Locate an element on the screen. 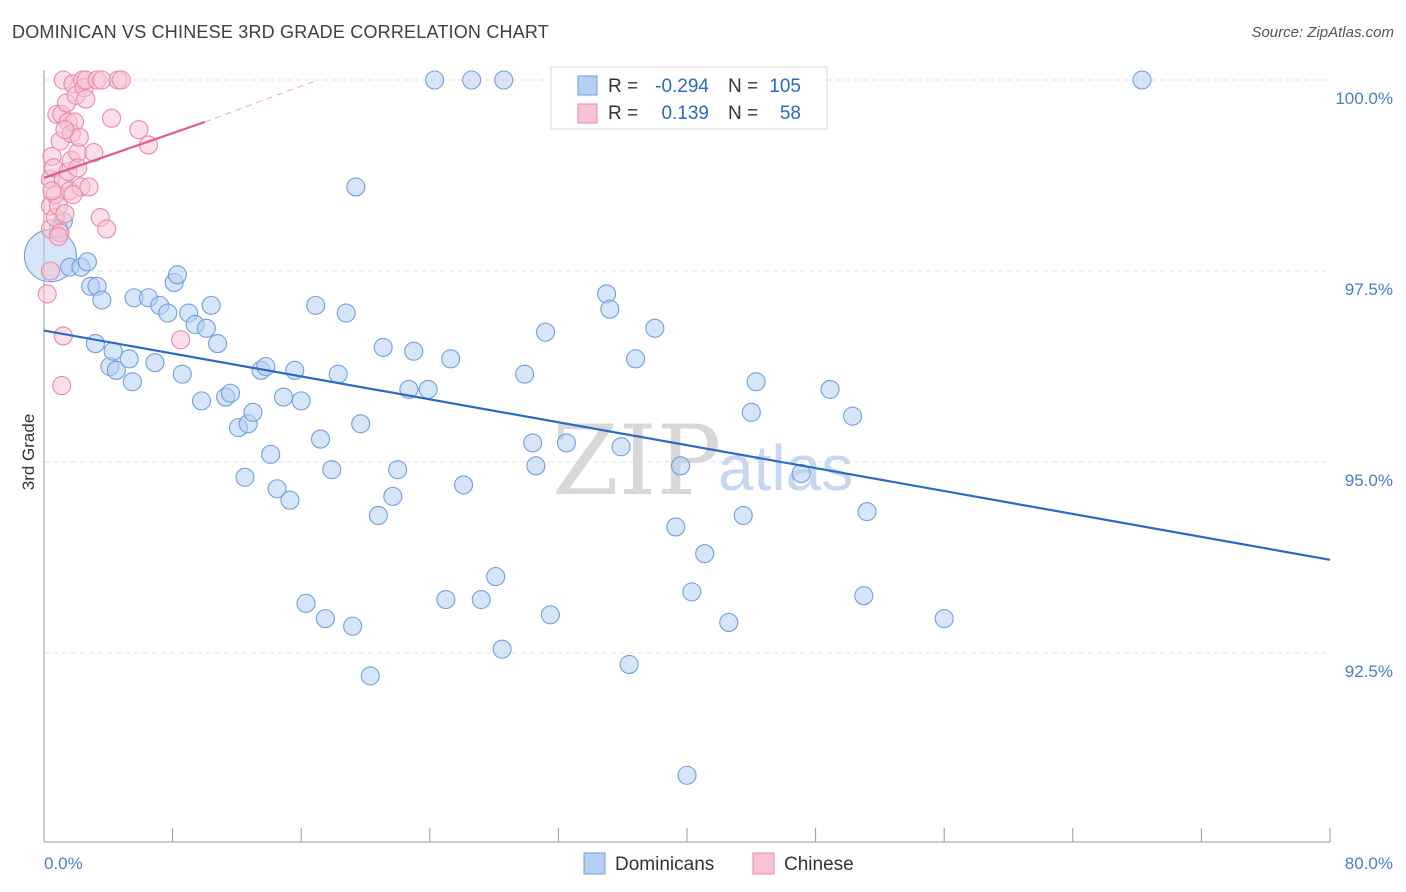 The height and width of the screenshot is (892, 1406). y-axis-label: 3rd Grade is located at coordinates (28, 452).